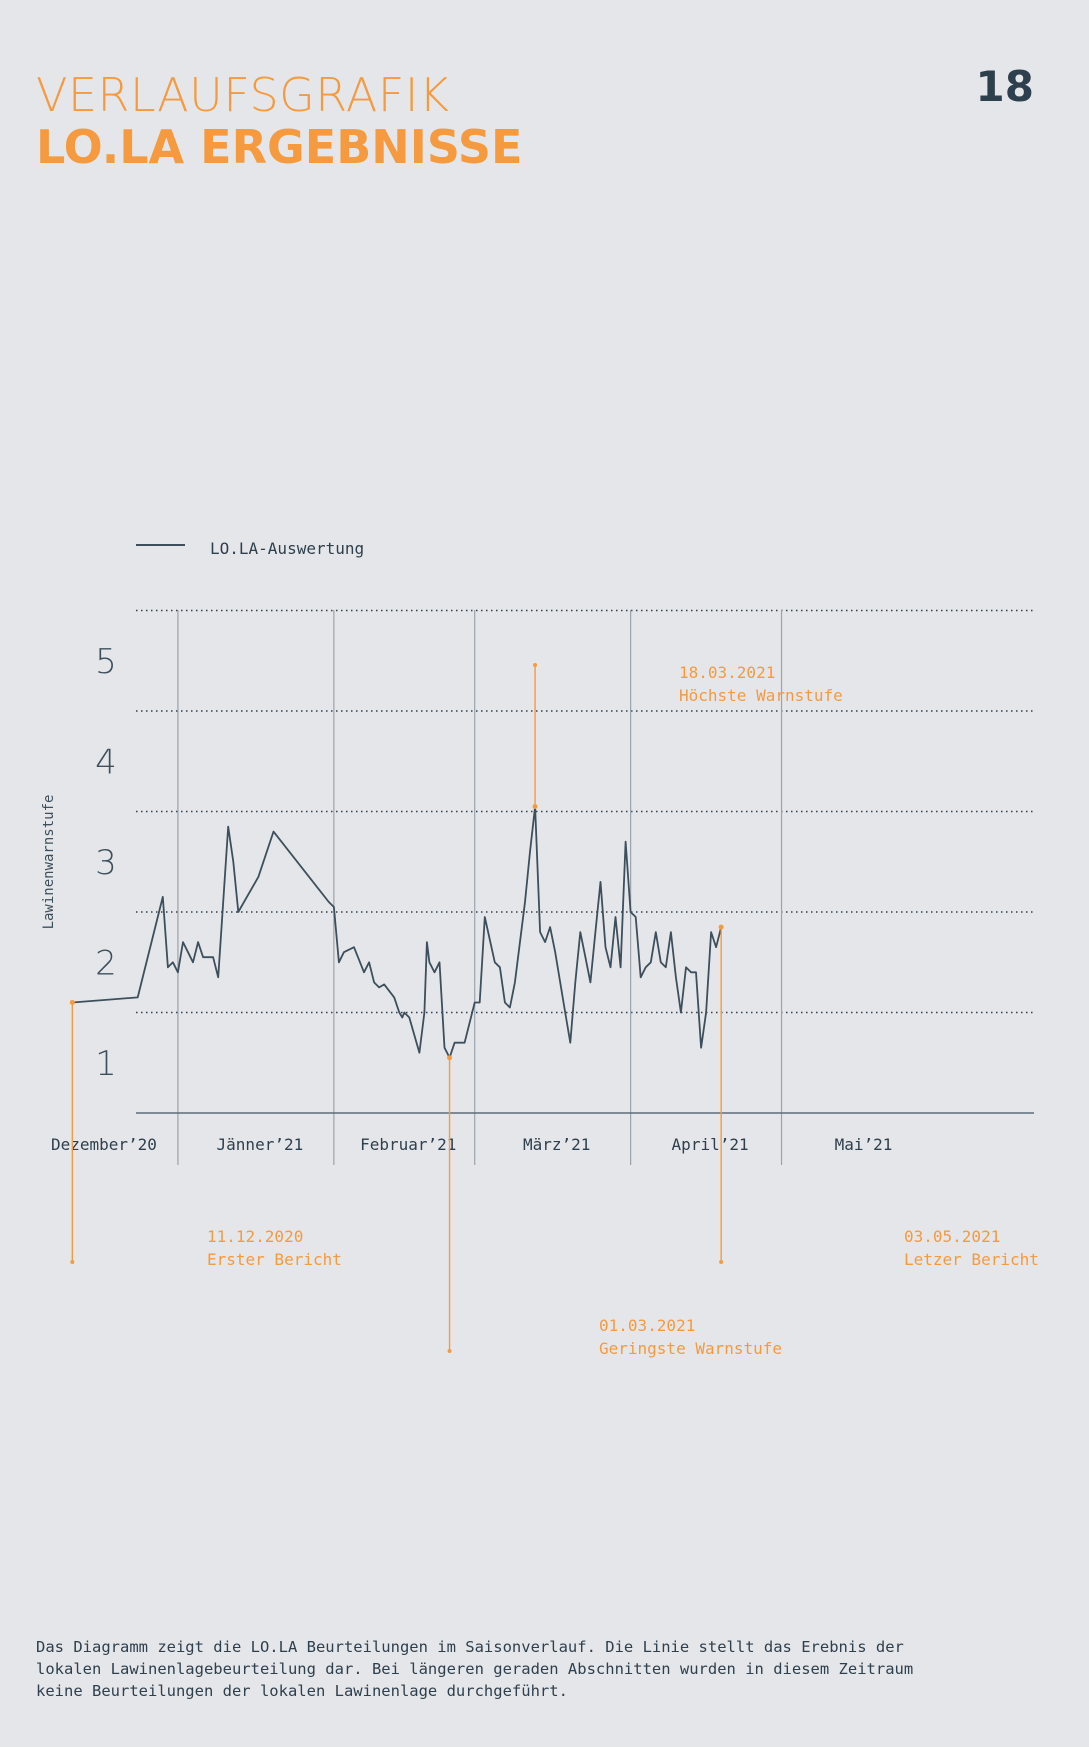 This screenshot has width=1089, height=1747. What do you see at coordinates (556, 1144) in the screenshot?
I see `x-tick-label-4: März’21` at bounding box center [556, 1144].